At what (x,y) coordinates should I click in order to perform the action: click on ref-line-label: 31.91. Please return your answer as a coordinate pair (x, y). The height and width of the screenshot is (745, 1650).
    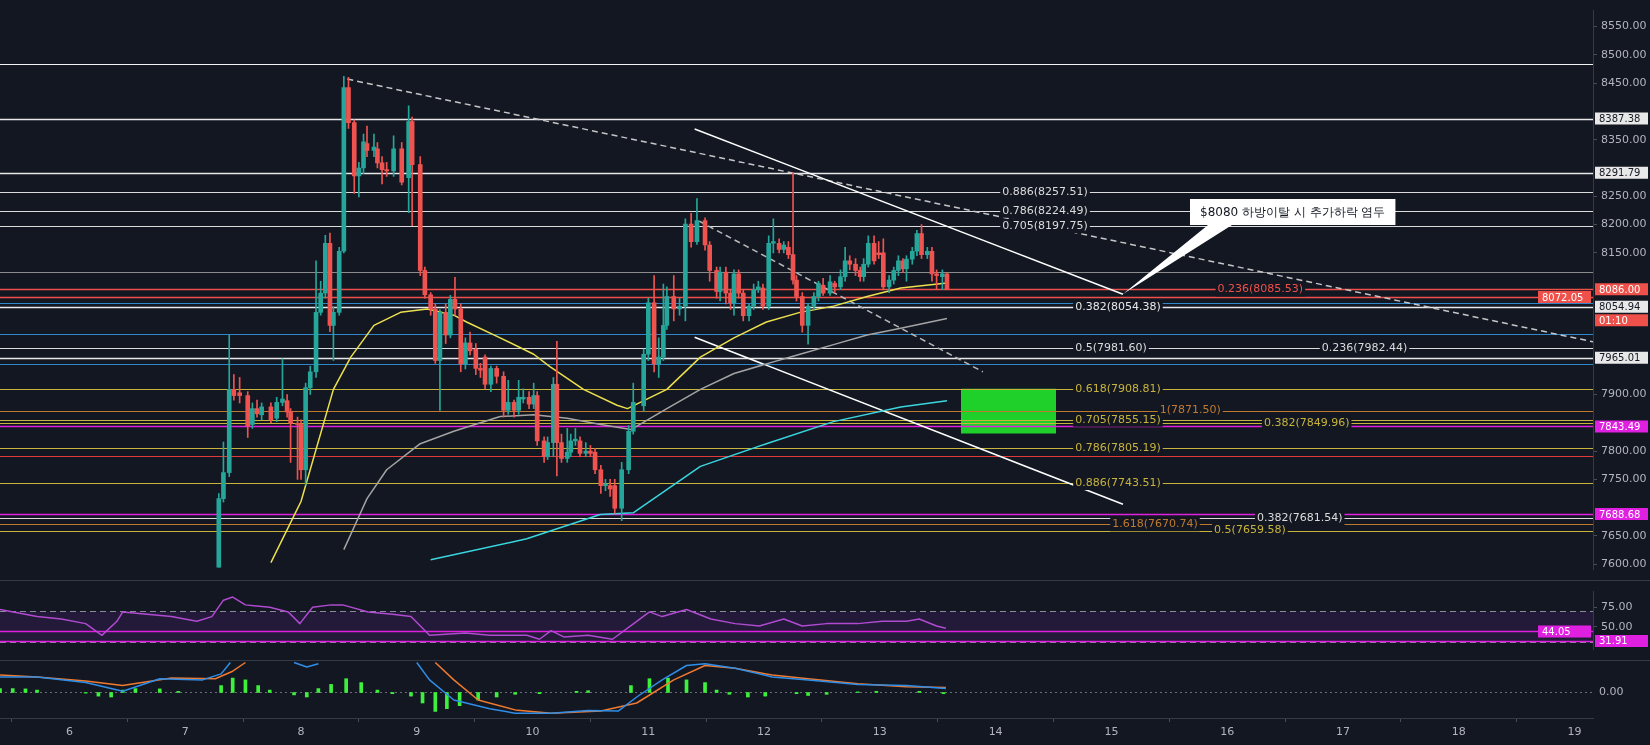
    Looking at the image, I should click on (1613, 641).